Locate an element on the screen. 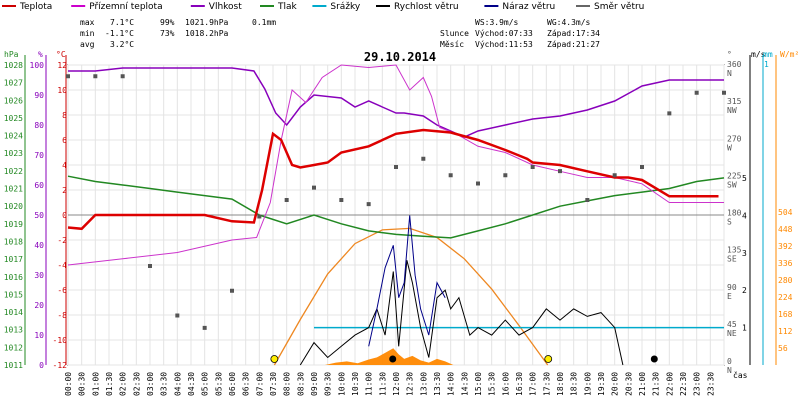 The height and width of the screenshot is (400, 800). x-tick-label: 03:00 is located at coordinates (150, 384).